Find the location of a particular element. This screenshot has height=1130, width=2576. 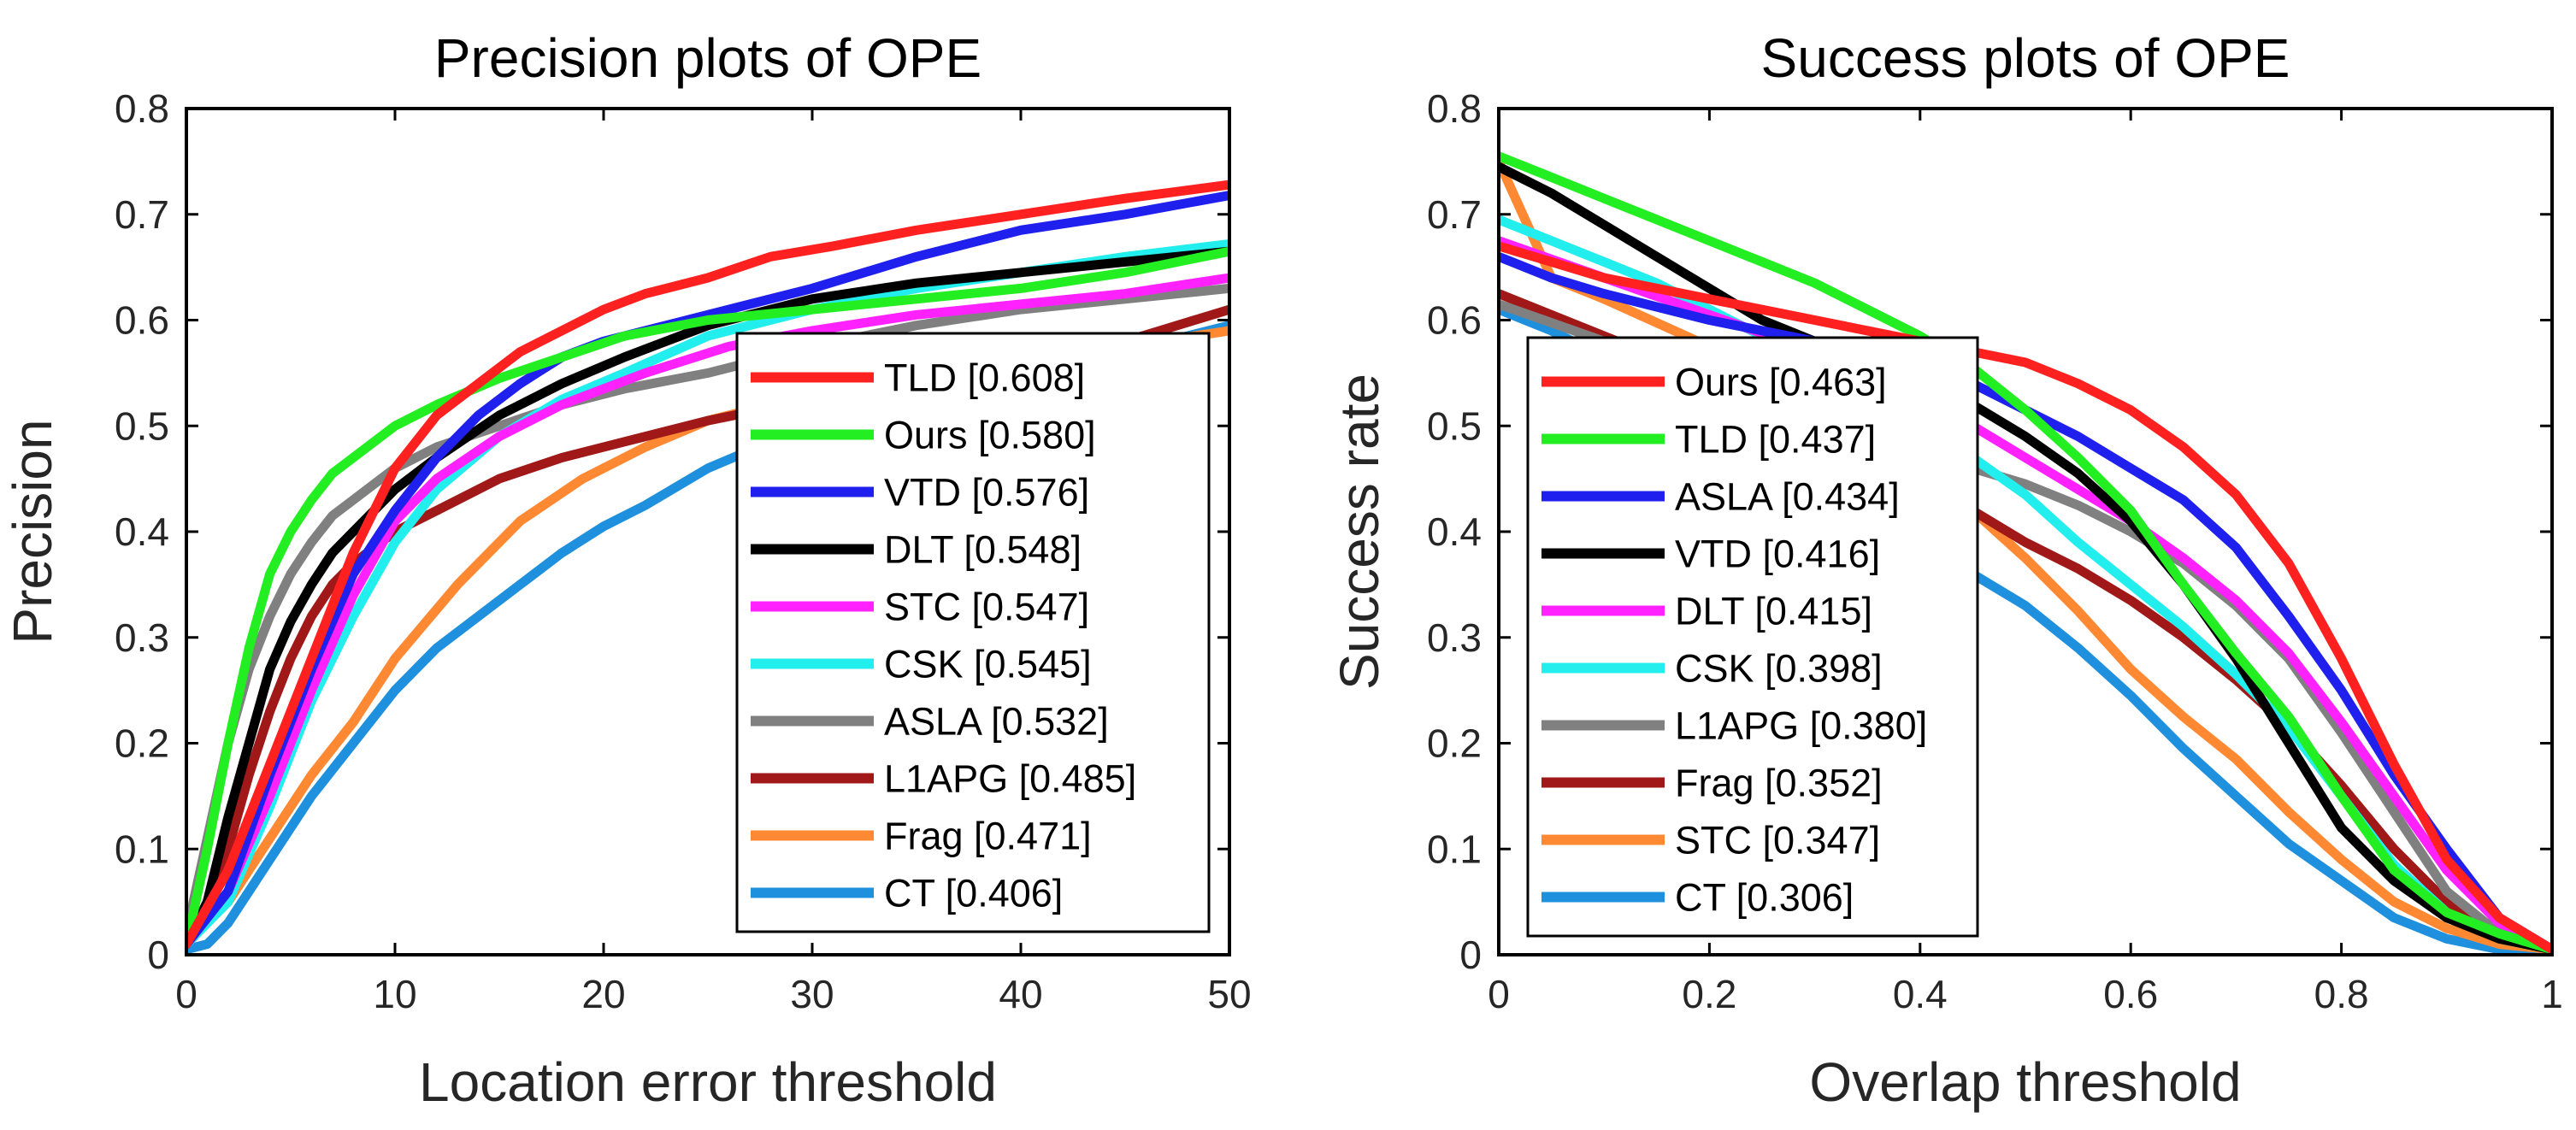

legend-label: CSK [0.398] is located at coordinates (1779, 669).